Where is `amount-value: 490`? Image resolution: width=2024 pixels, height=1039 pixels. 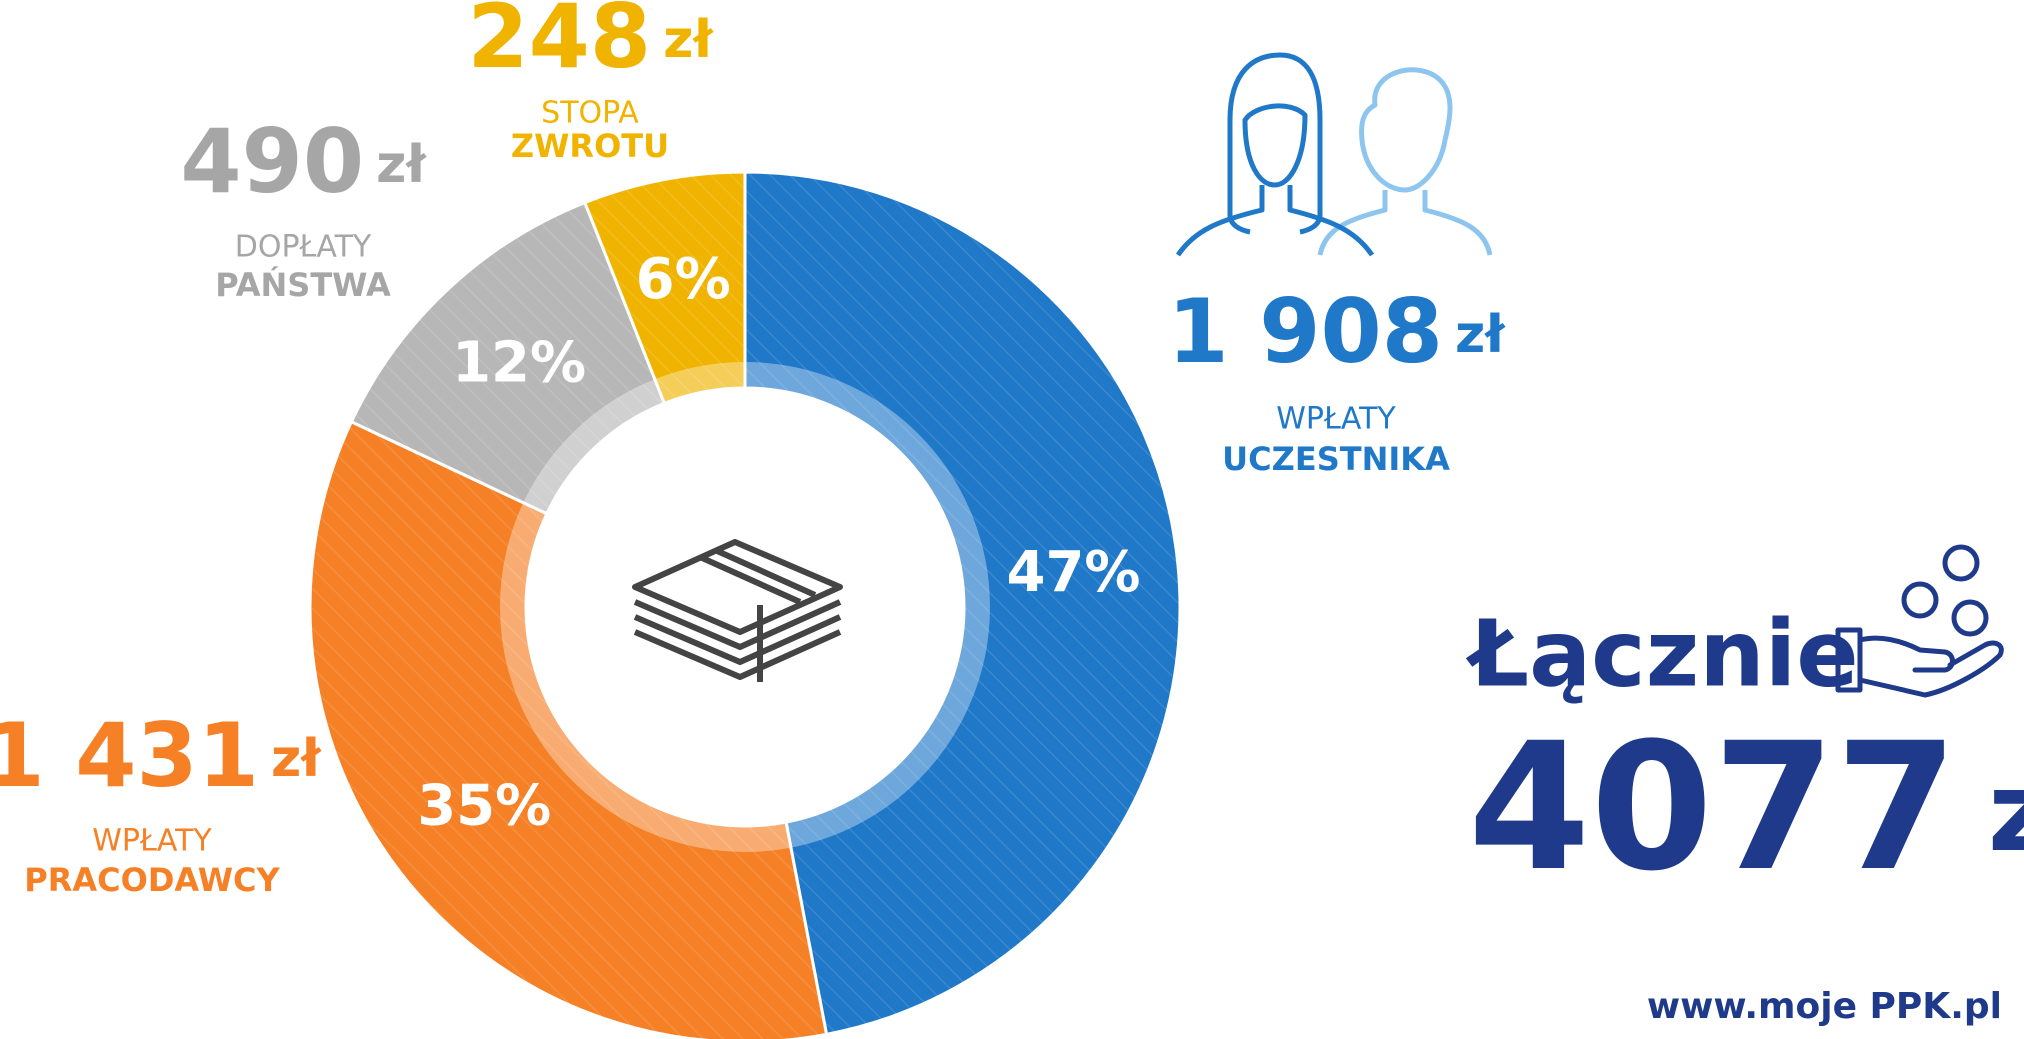 amount-value: 490 is located at coordinates (272, 161).